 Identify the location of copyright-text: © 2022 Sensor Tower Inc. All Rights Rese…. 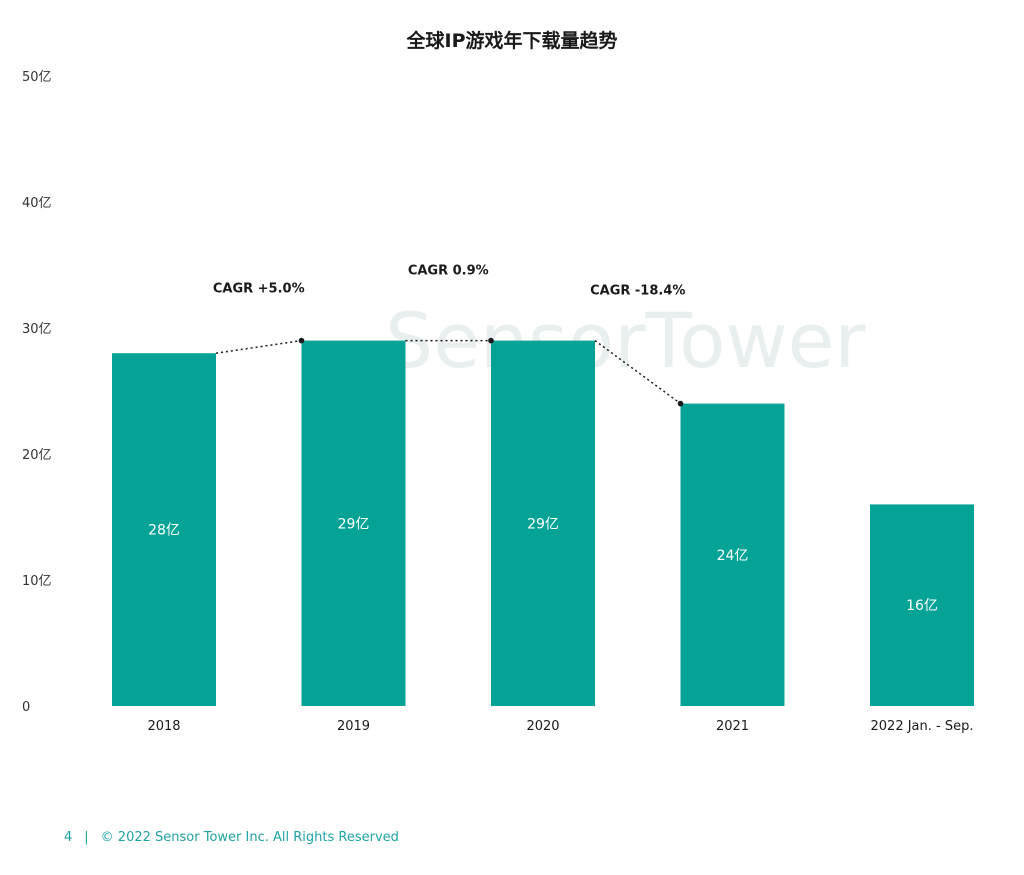
(249, 837).